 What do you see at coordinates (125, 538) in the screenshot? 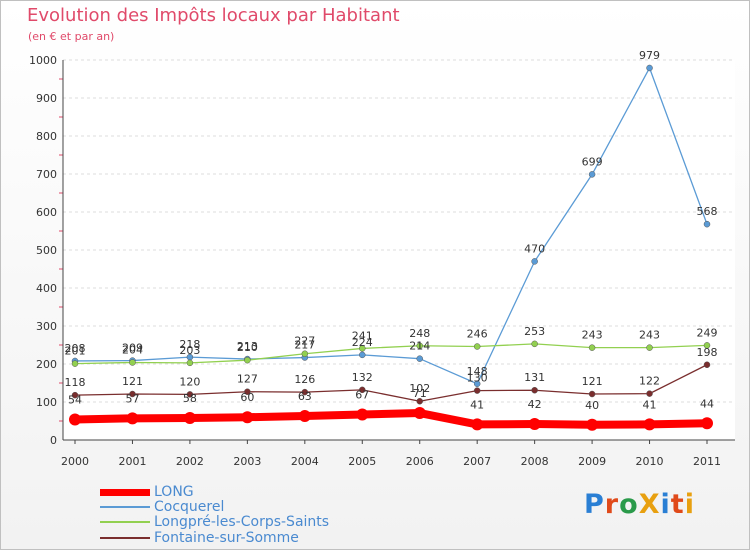
I see `legend-swatch-fontaine` at bounding box center [125, 538].